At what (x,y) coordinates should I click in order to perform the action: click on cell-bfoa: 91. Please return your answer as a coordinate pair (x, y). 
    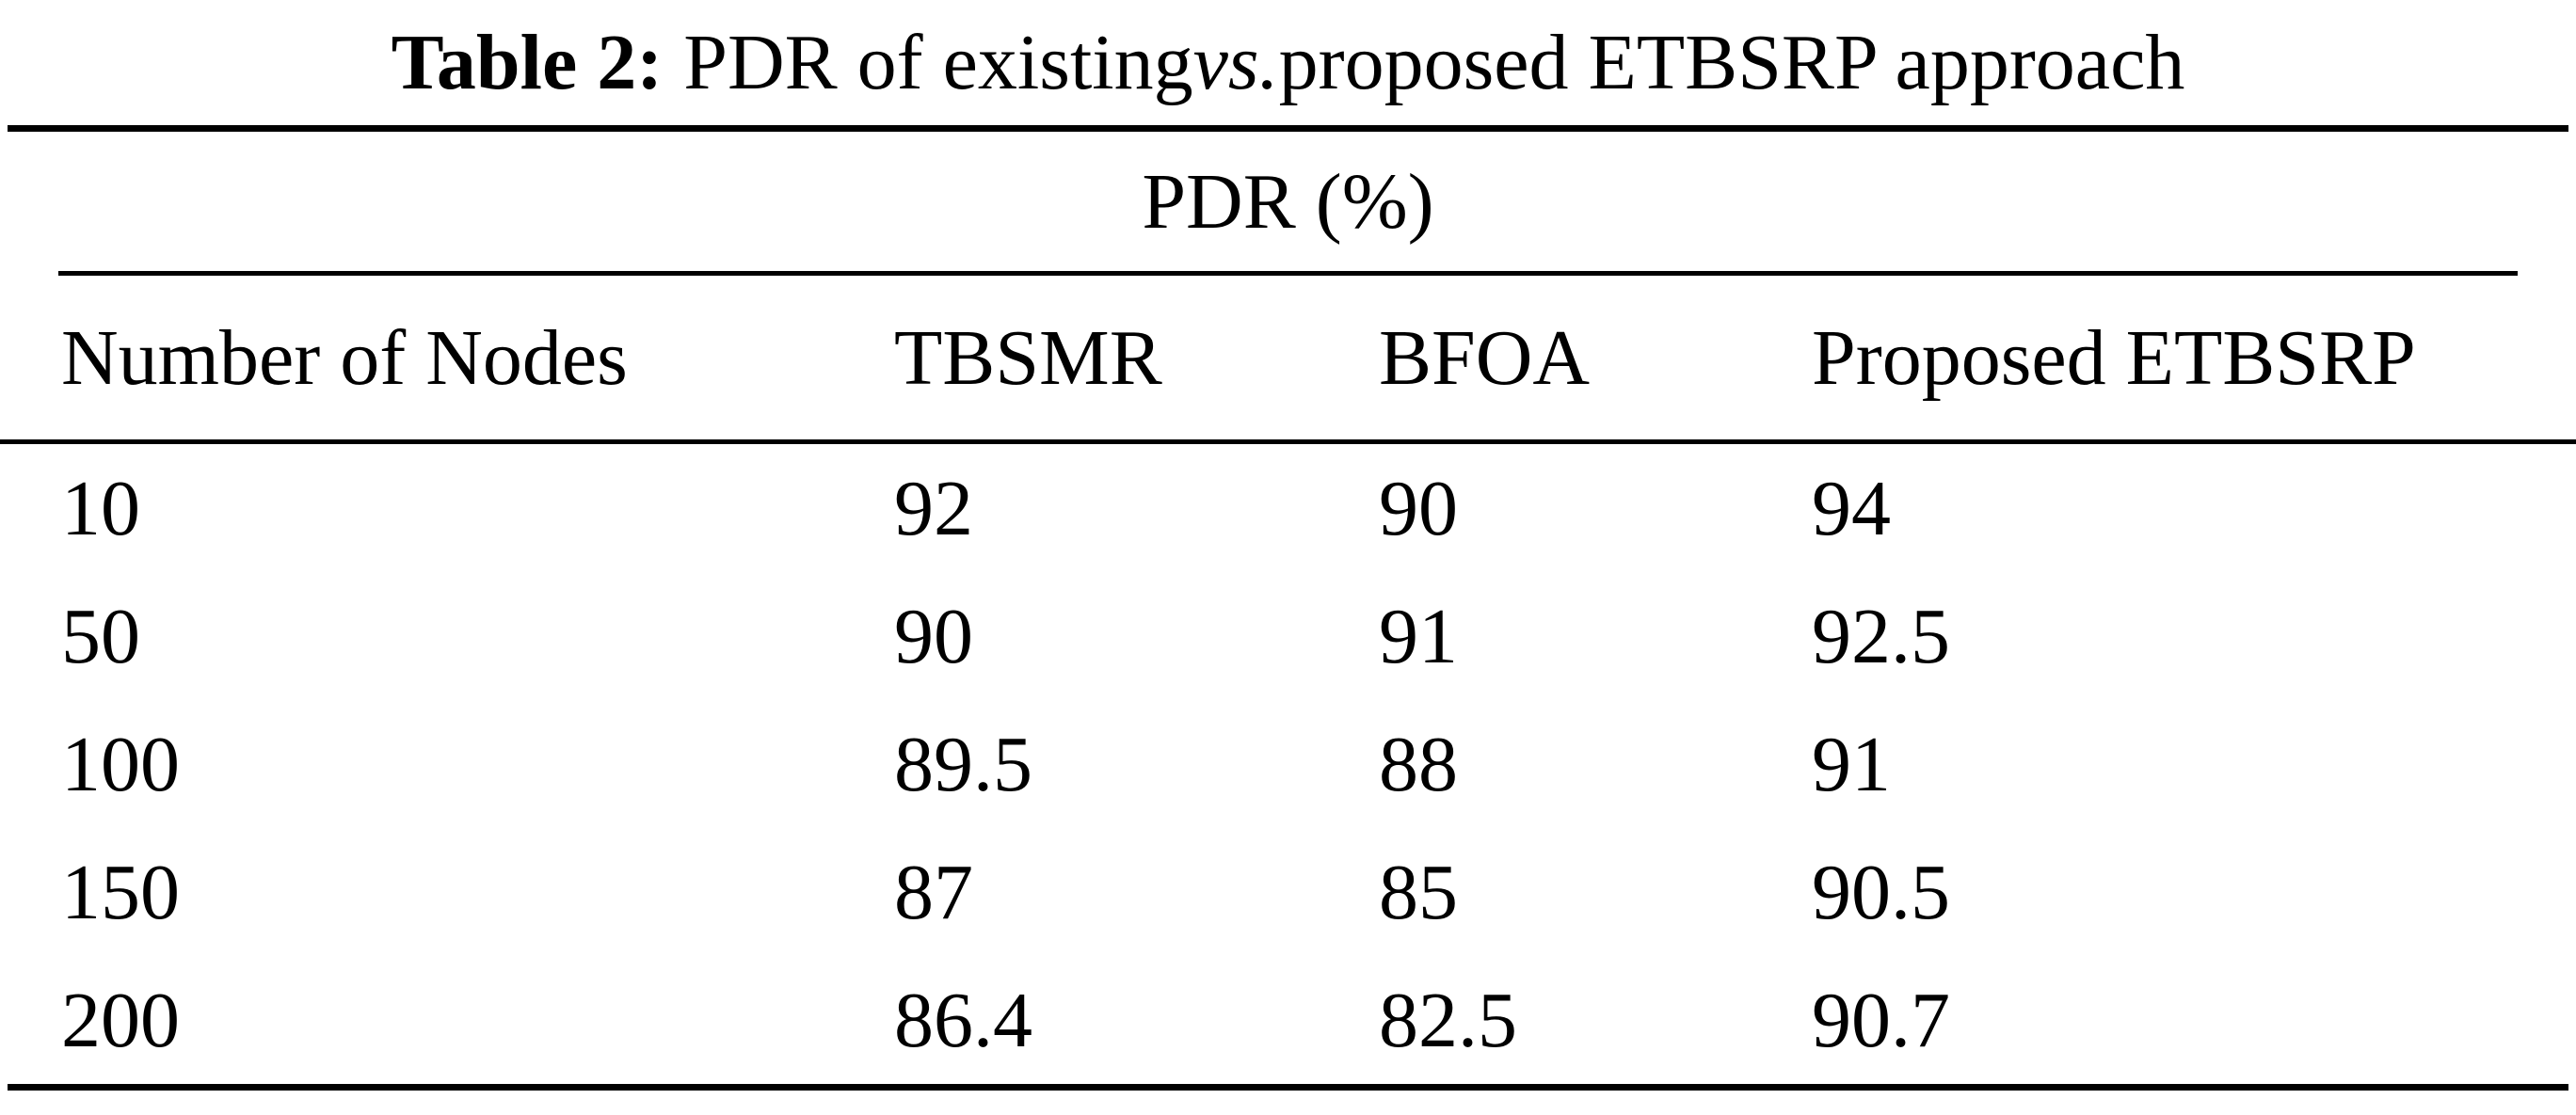
    Looking at the image, I should click on (1418, 636).